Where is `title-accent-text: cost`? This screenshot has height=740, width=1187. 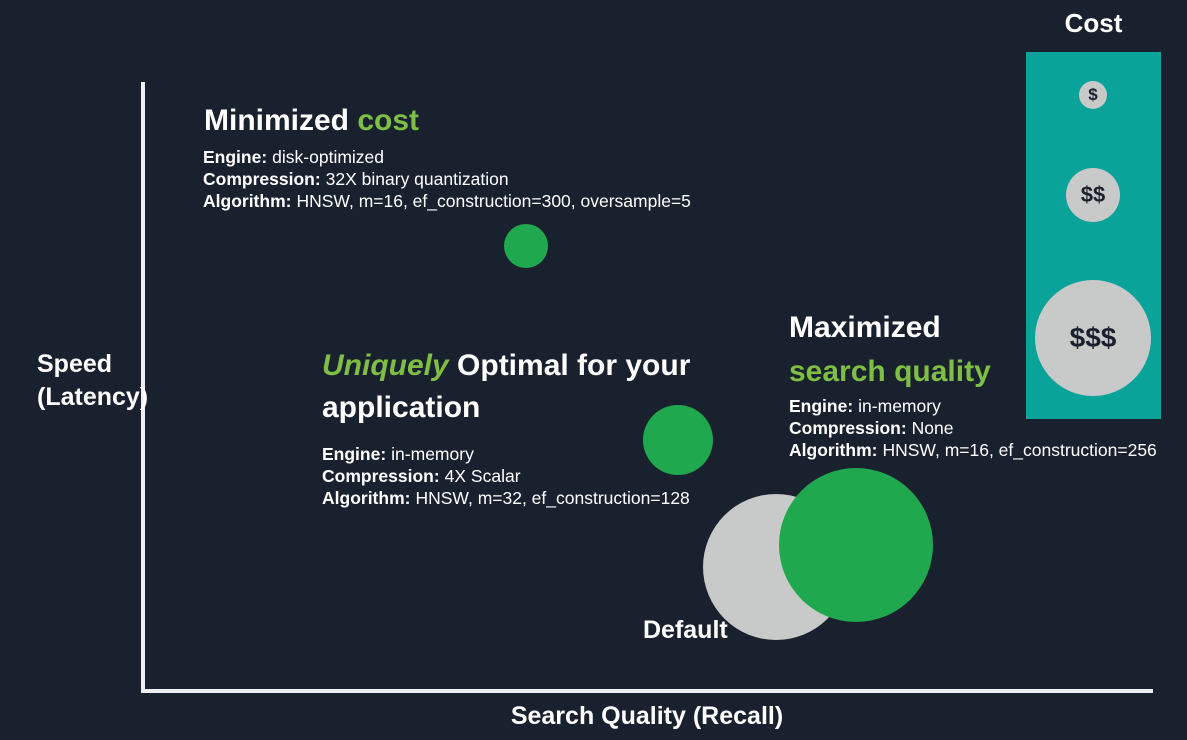
title-accent-text: cost is located at coordinates (388, 120).